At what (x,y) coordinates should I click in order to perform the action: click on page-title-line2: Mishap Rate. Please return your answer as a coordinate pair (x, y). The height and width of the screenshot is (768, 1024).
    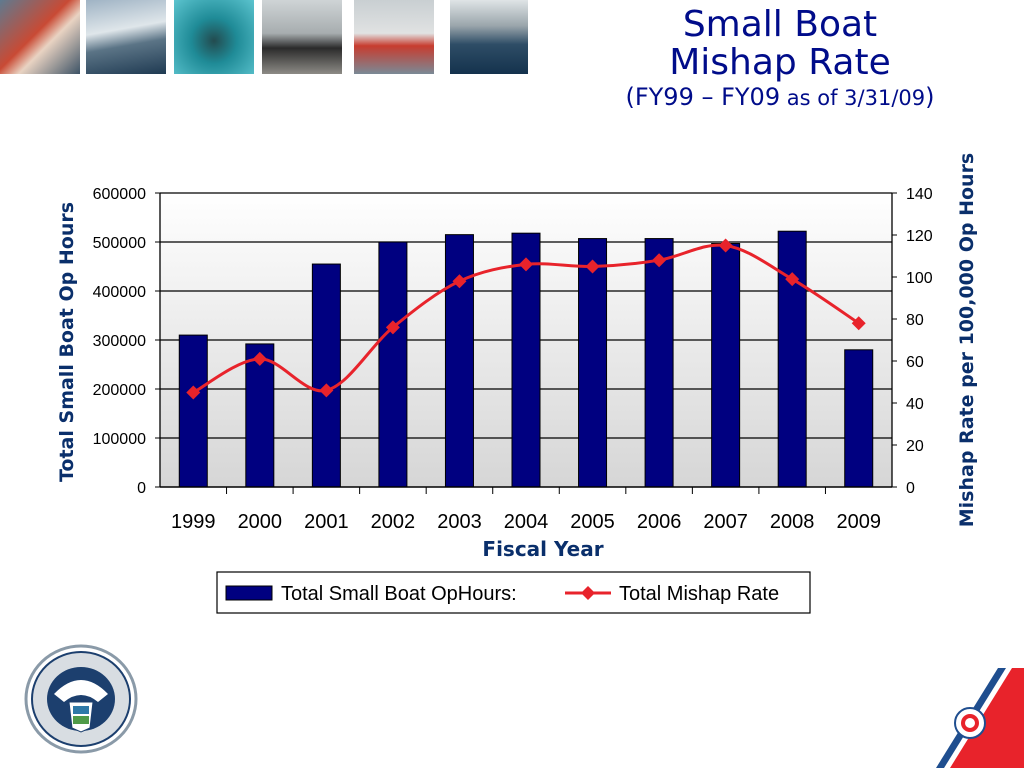
    Looking at the image, I should click on (780, 62).